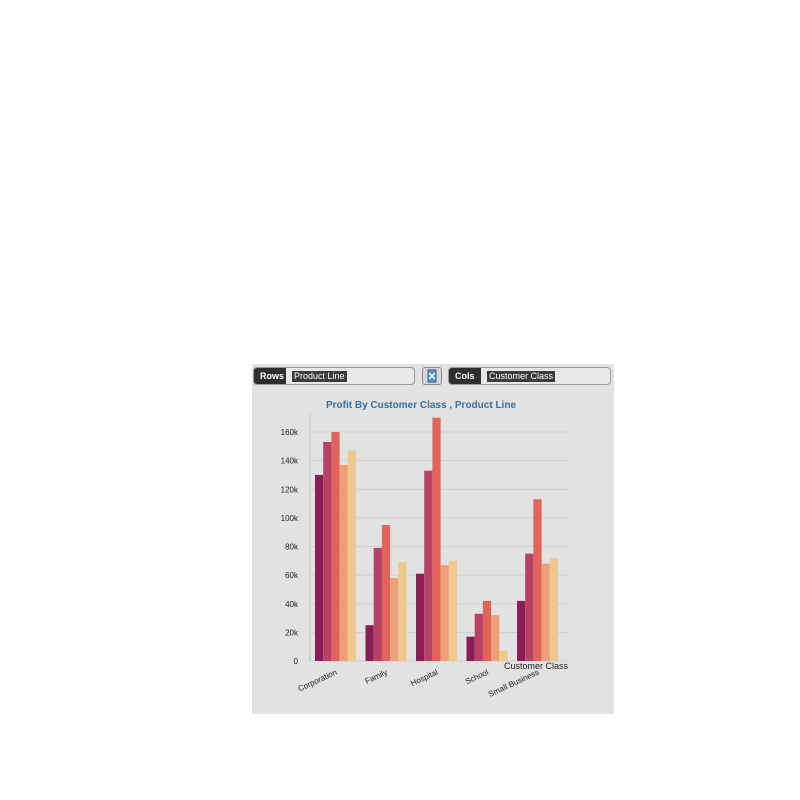 This screenshot has width=800, height=800. Describe the element at coordinates (536, 666) in the screenshot. I see `x-axis-label: Customer Class` at that location.